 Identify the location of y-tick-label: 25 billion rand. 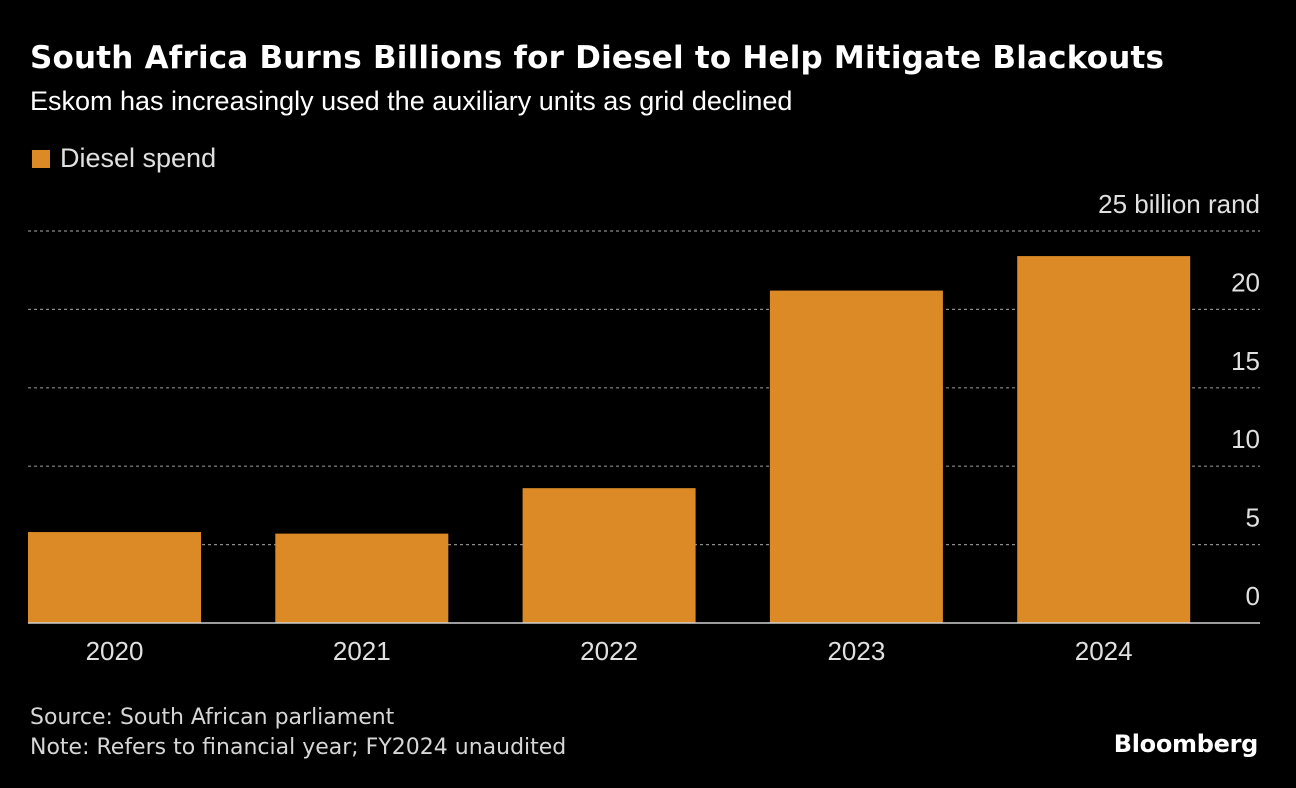
(1179, 204).